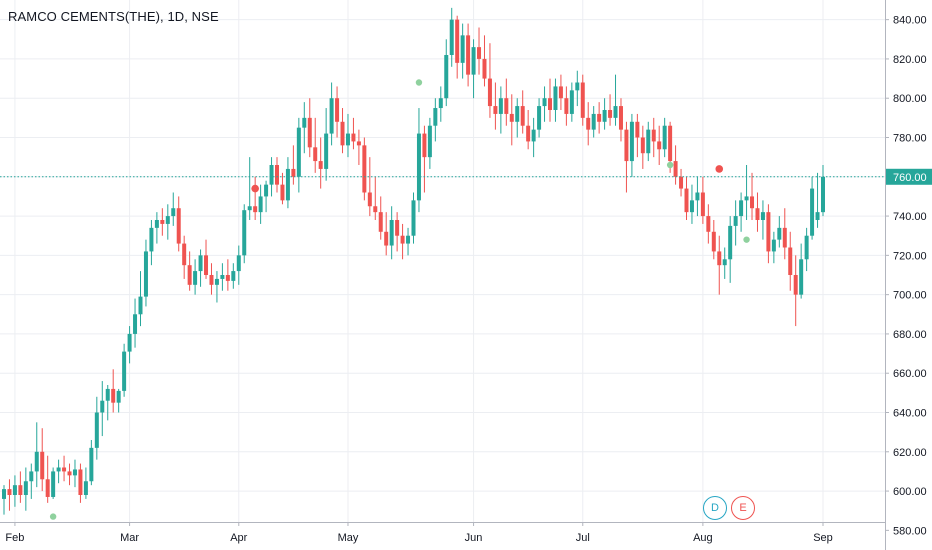 This screenshot has width=932, height=550. I want to click on time-axis, so click(442, 536).